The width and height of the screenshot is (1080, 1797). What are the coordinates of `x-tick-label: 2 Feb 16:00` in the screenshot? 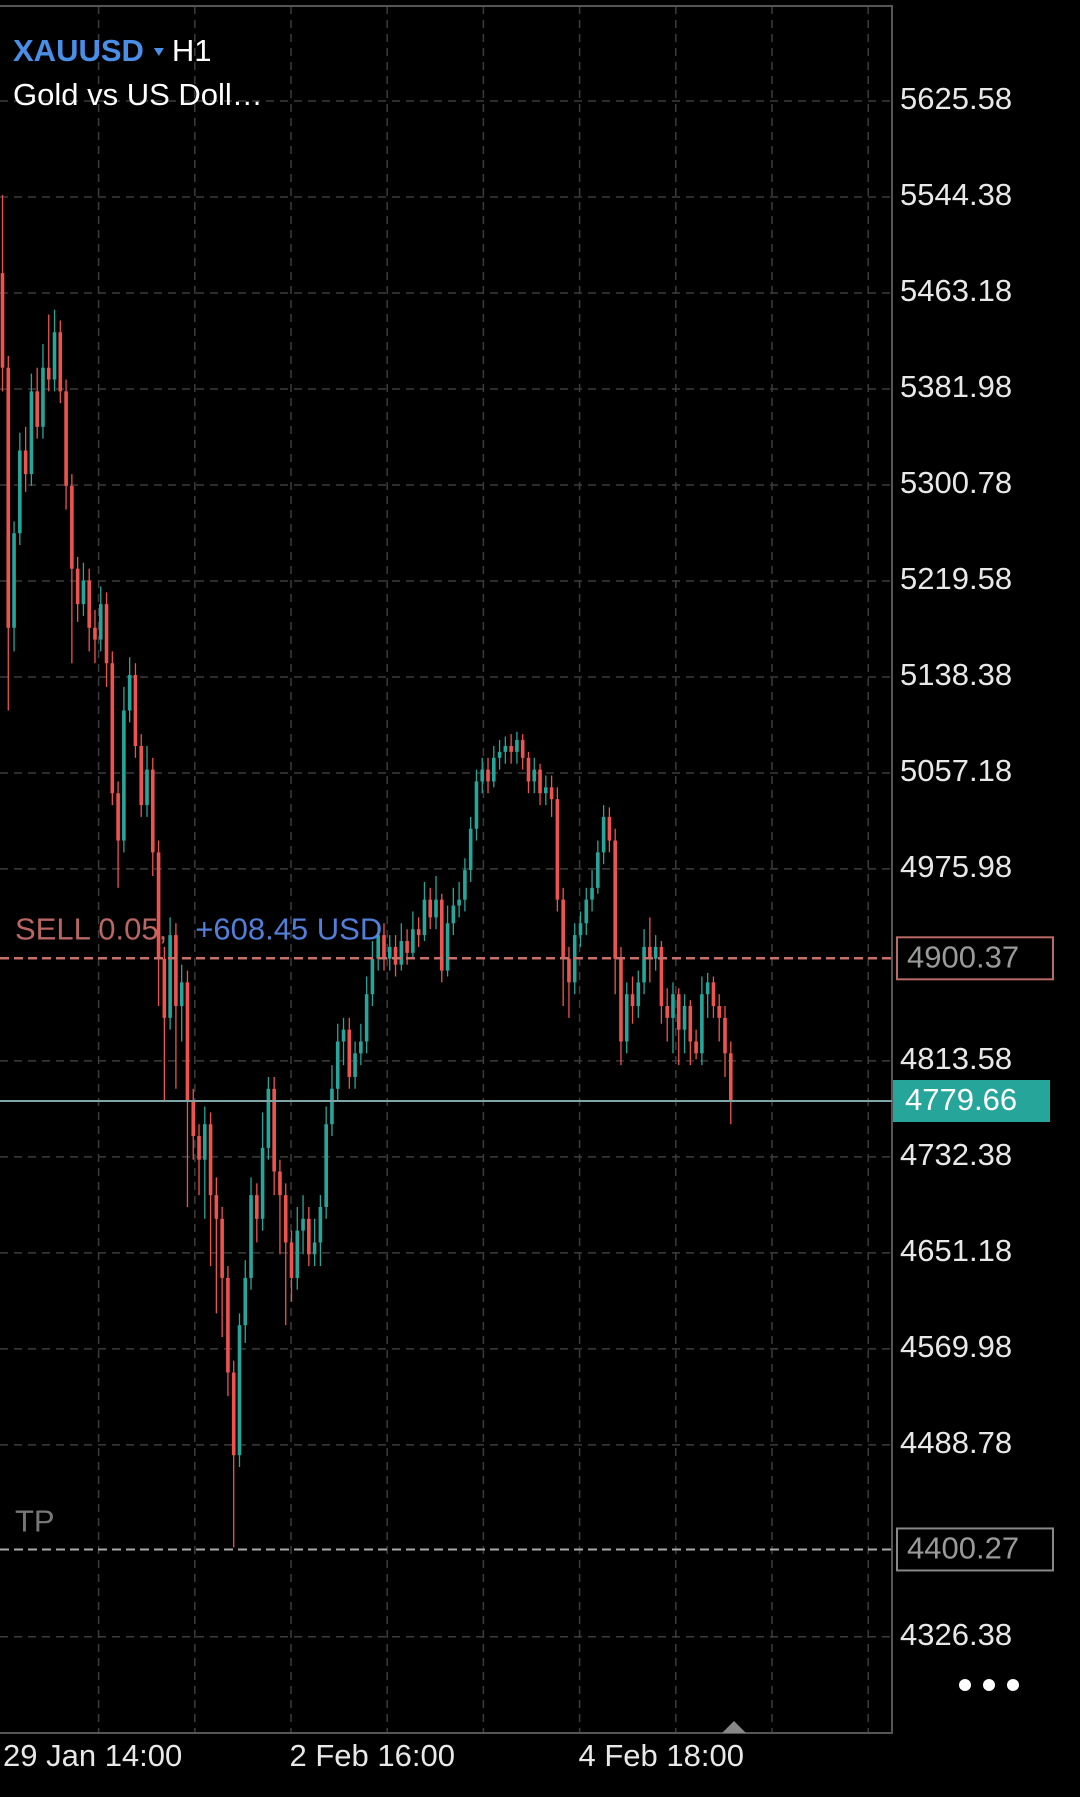 It's located at (372, 1755).